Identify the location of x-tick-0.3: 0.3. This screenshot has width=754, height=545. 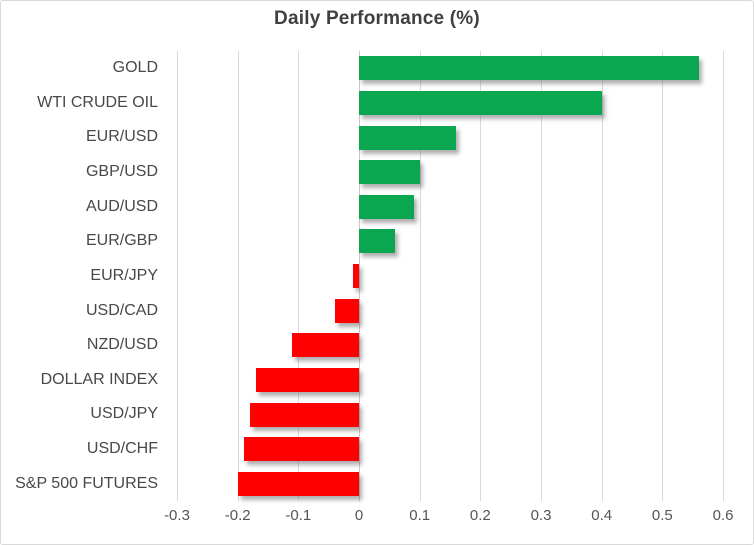
(541, 515).